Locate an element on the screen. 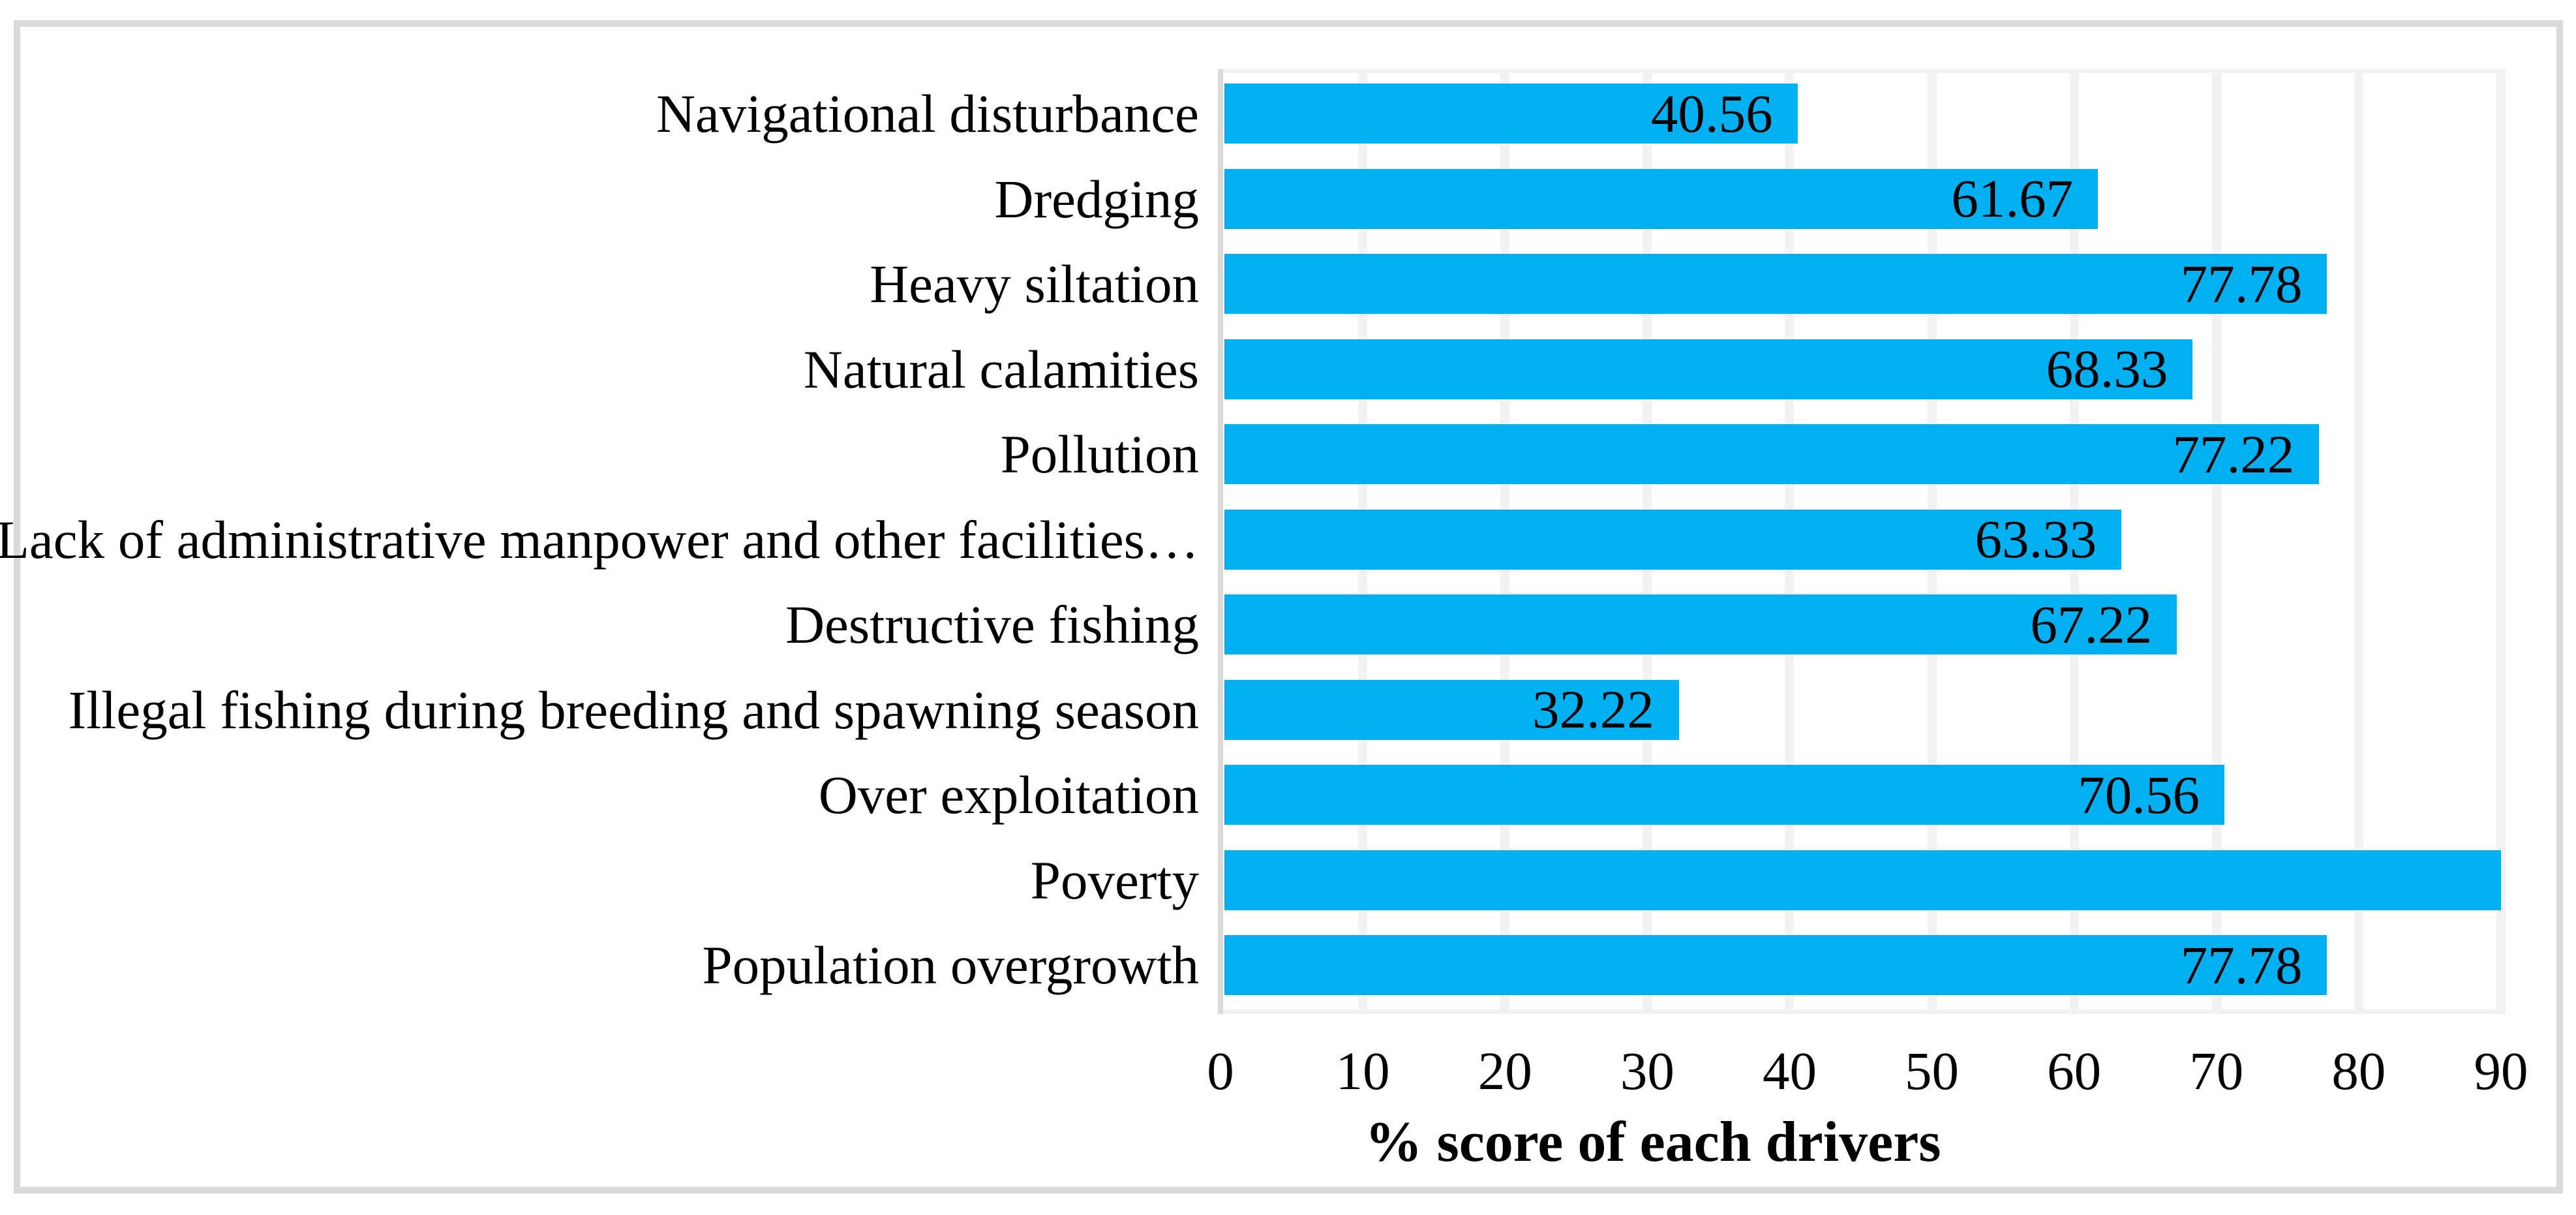  category-label: Navigational disturbance is located at coordinates (928, 114).